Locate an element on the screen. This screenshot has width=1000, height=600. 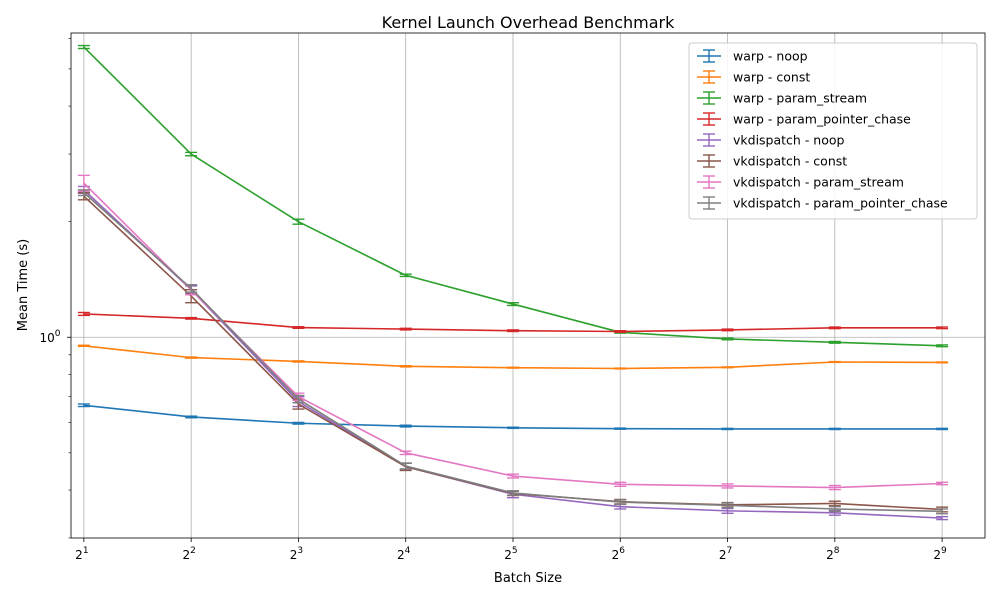
legend-frame is located at coordinates (833, 131).